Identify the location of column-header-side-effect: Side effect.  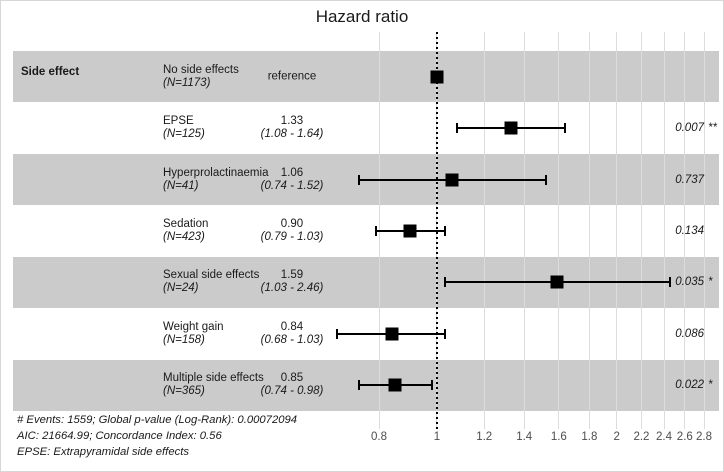
(50, 72).